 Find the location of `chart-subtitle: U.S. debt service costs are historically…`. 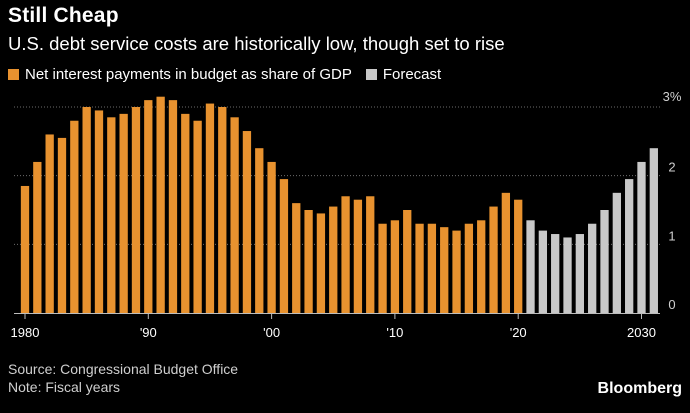

chart-subtitle: U.S. debt service costs are historically… is located at coordinates (256, 43).